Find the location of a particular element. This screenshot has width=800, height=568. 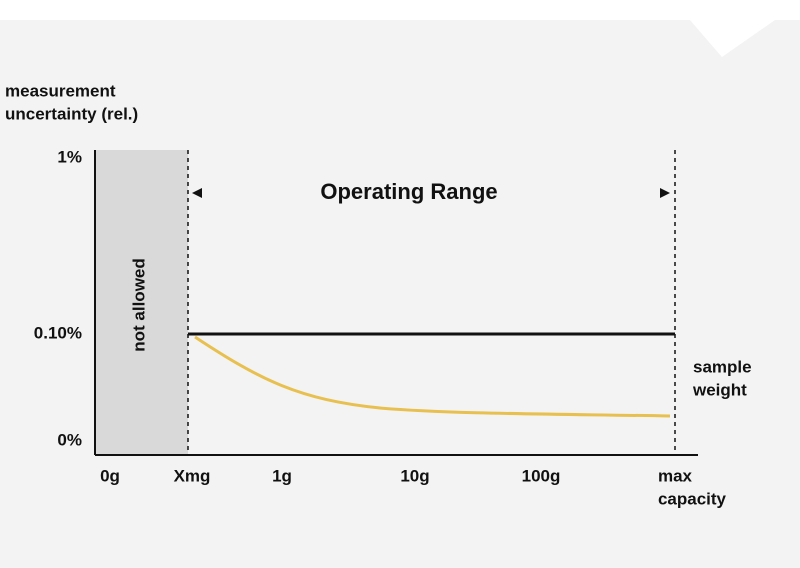

not-allowed-region is located at coordinates (141, 302).